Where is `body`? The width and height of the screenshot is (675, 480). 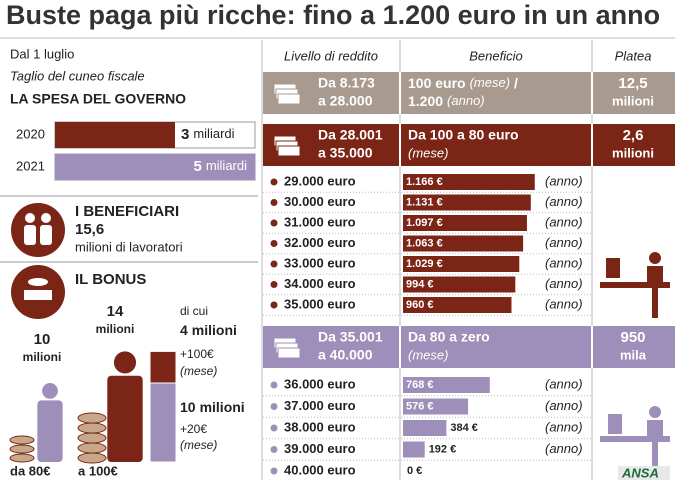
body is located at coordinates (50, 431).